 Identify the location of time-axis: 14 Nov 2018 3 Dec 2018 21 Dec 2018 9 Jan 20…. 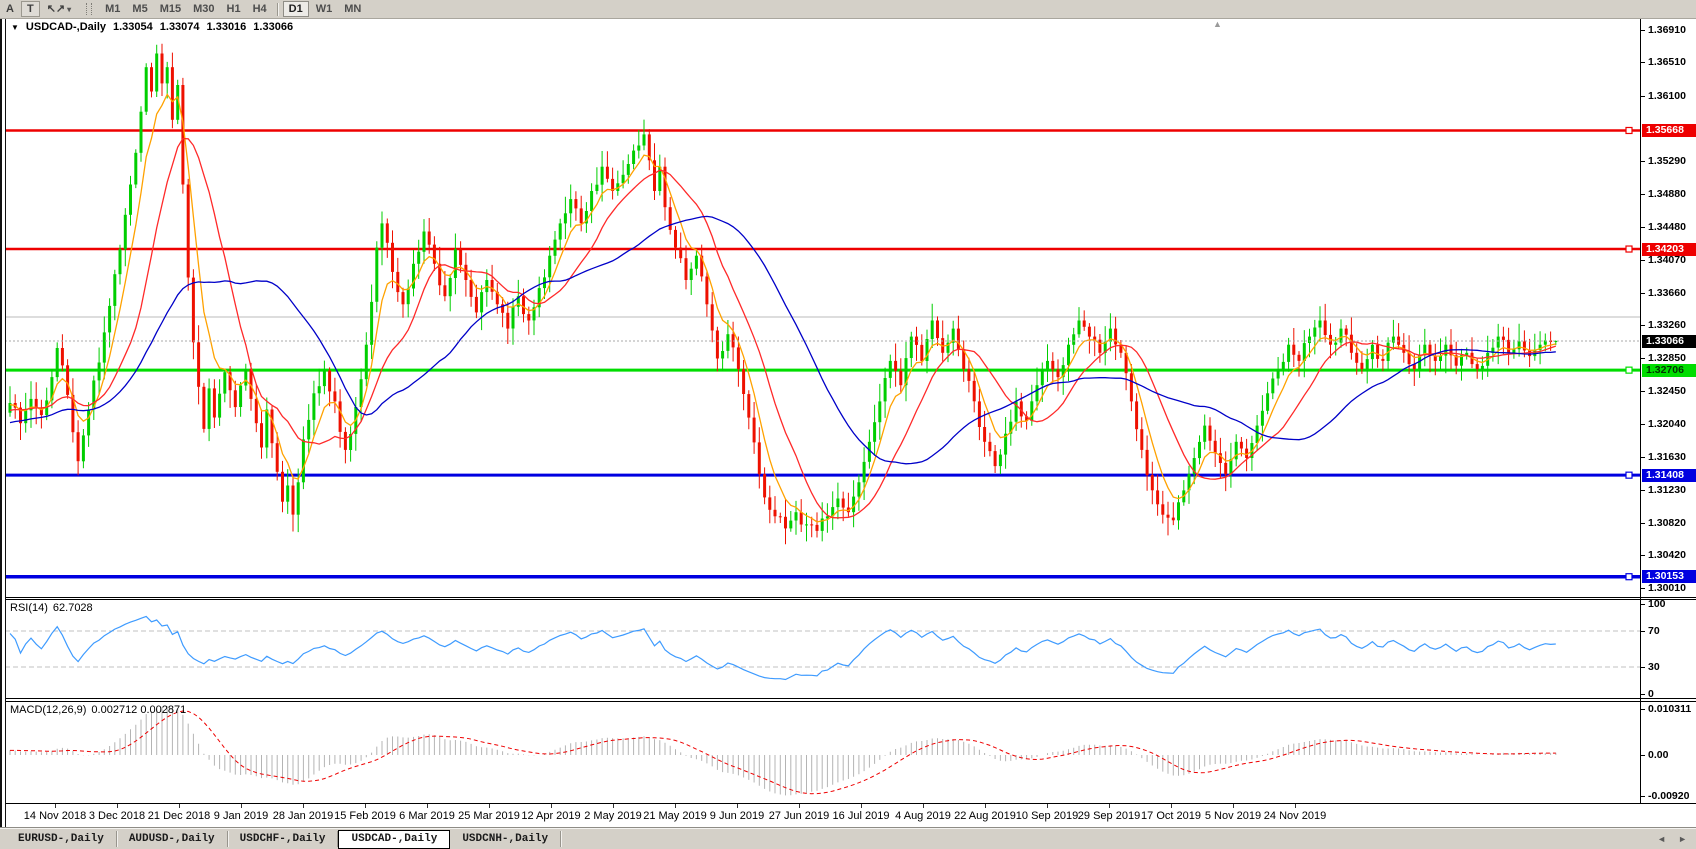
(848, 815).